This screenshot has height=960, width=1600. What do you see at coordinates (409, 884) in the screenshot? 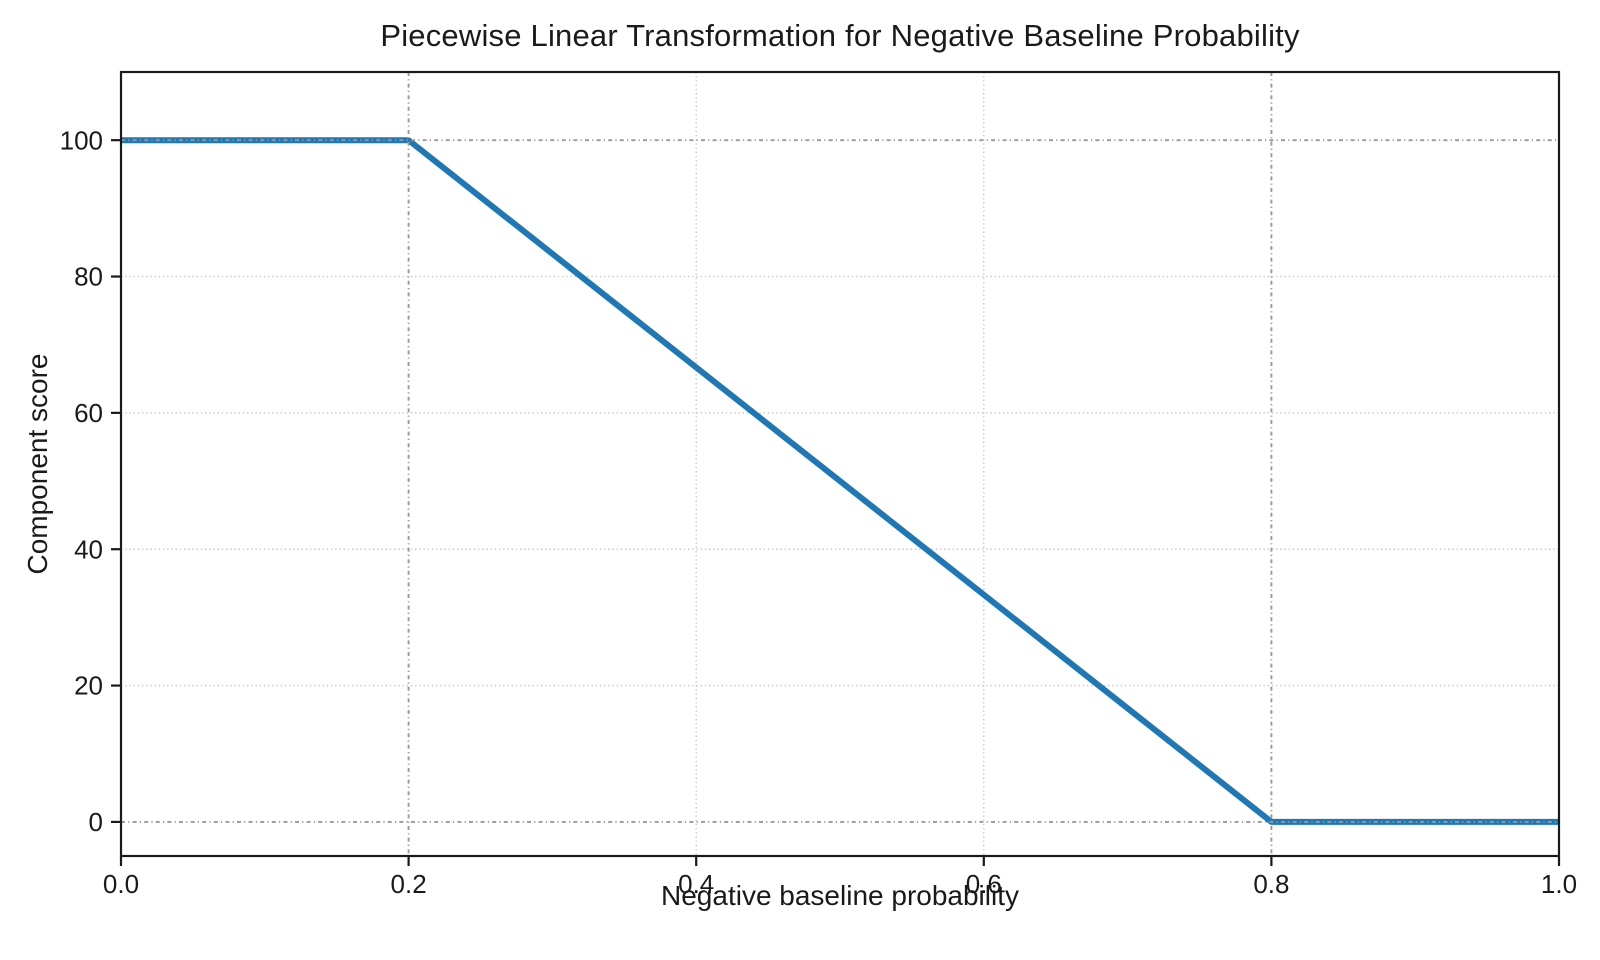
I see `x-tick-label: 0.2` at bounding box center [409, 884].